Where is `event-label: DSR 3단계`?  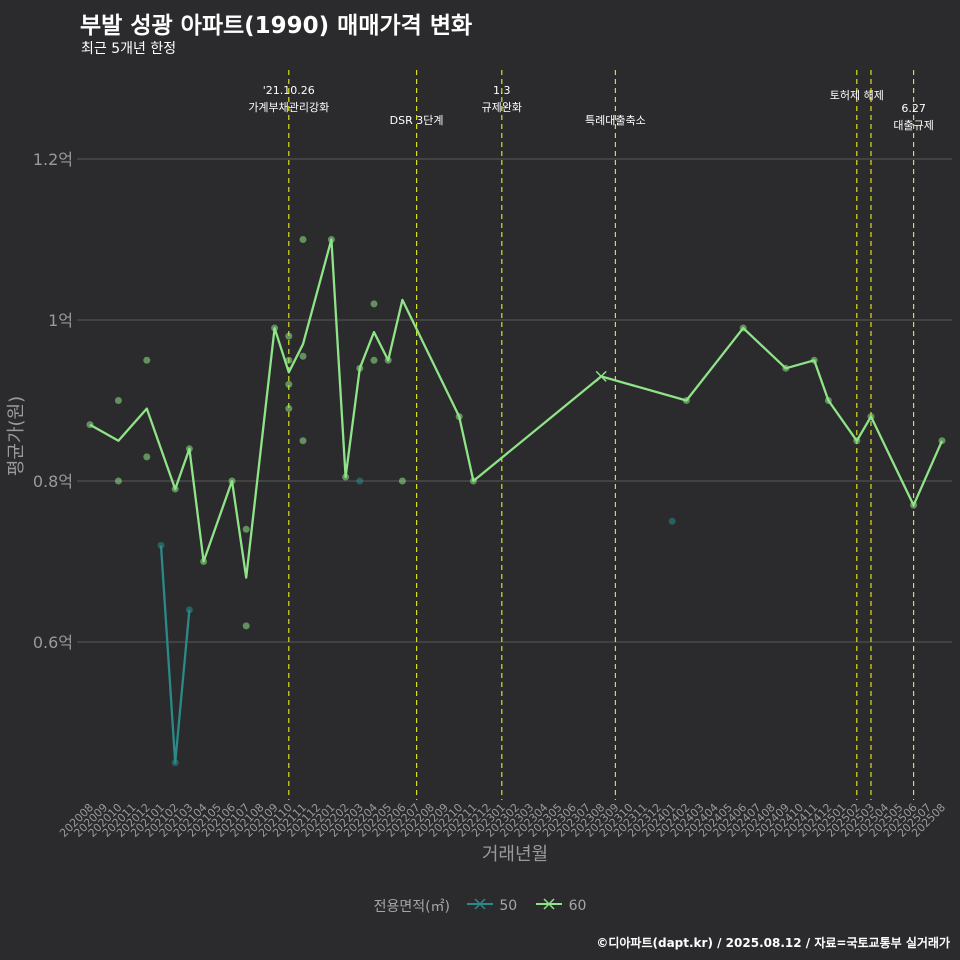
event-label: DSR 3단계 is located at coordinates (417, 120).